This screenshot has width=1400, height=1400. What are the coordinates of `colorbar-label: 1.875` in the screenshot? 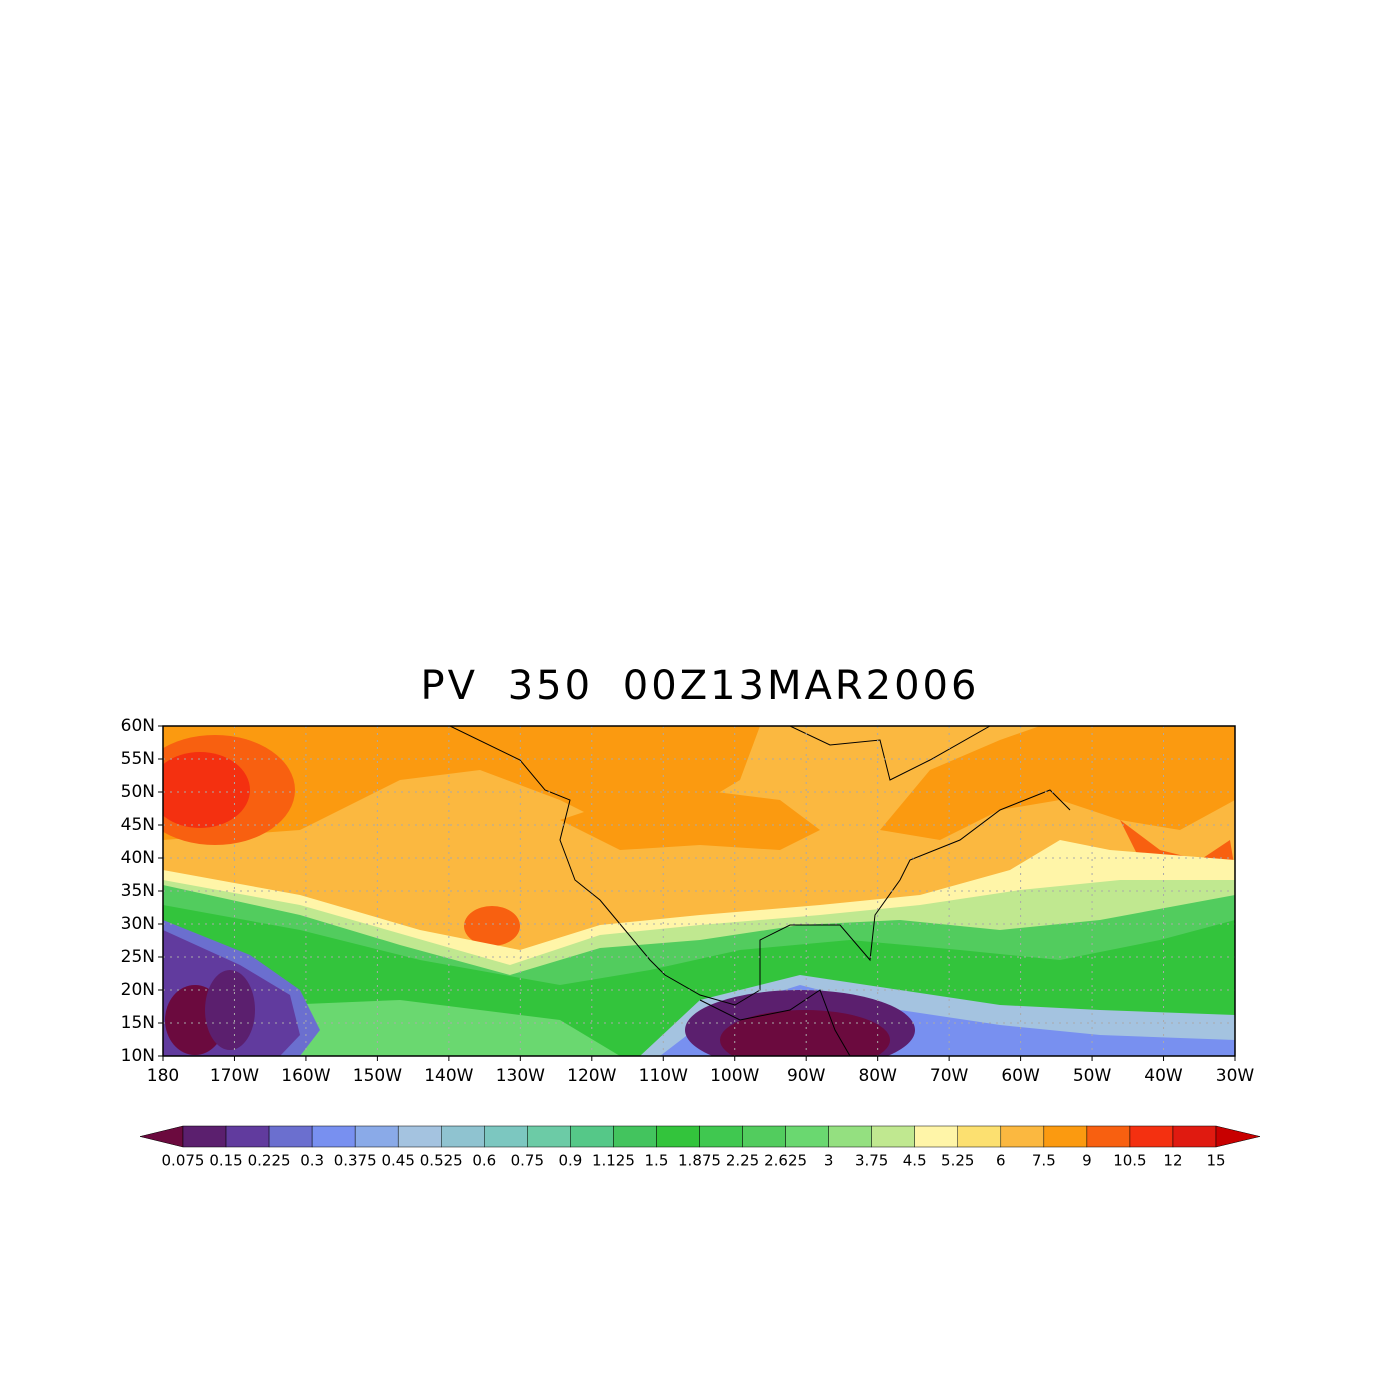 It's located at (699, 1161).